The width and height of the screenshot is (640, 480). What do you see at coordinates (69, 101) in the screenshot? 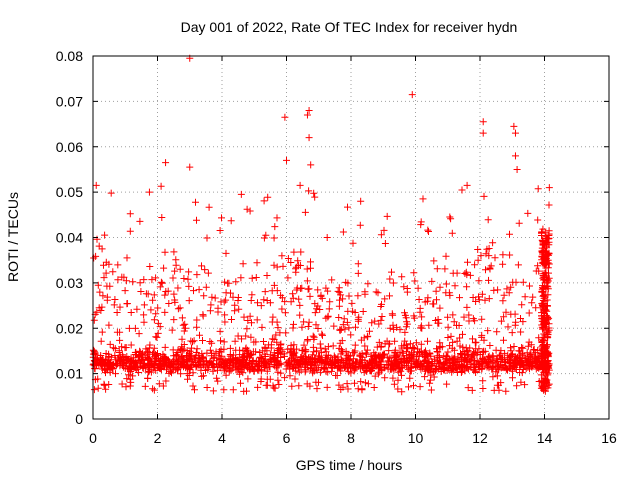
I see `y-tick-label: 0.07` at bounding box center [69, 101].